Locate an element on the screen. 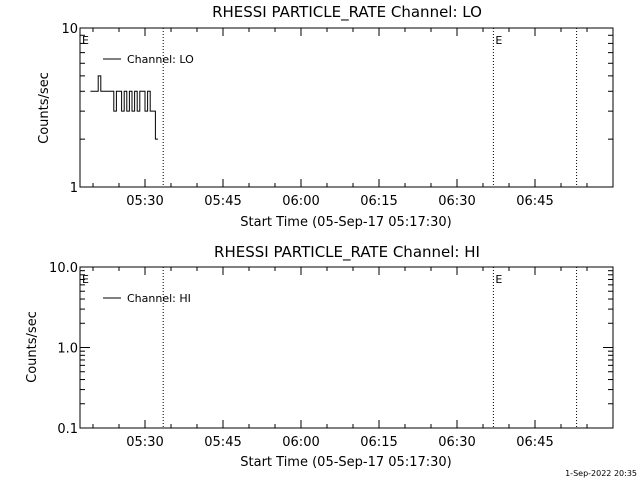 The width and height of the screenshot is (640, 480). y-tick-label: 1.0 is located at coordinates (67, 349).